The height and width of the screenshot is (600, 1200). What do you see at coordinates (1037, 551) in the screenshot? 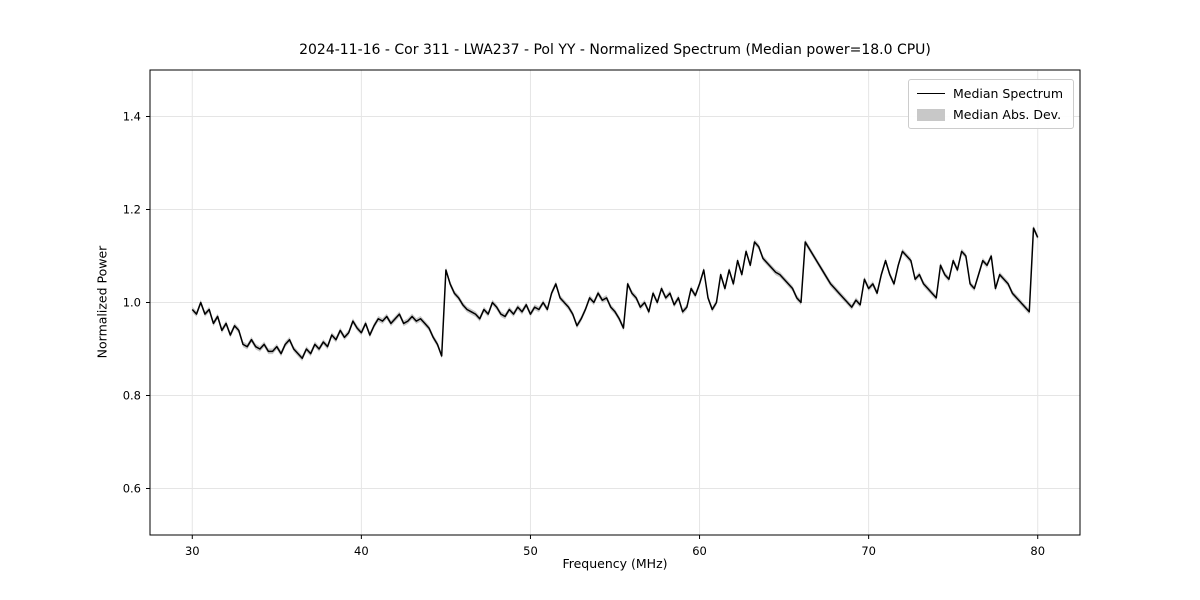
I see `x-tick-label: 80` at bounding box center [1037, 551].